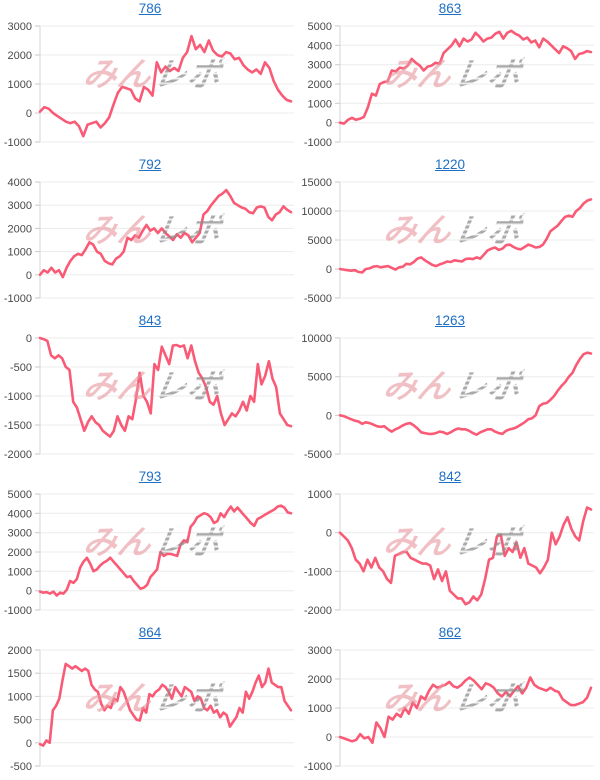 The height and width of the screenshot is (780, 600). What do you see at coordinates (149, 397) in the screenshot?
I see `line-chart: 0 -500 -1000 -1500 -2000` at bounding box center [149, 397].